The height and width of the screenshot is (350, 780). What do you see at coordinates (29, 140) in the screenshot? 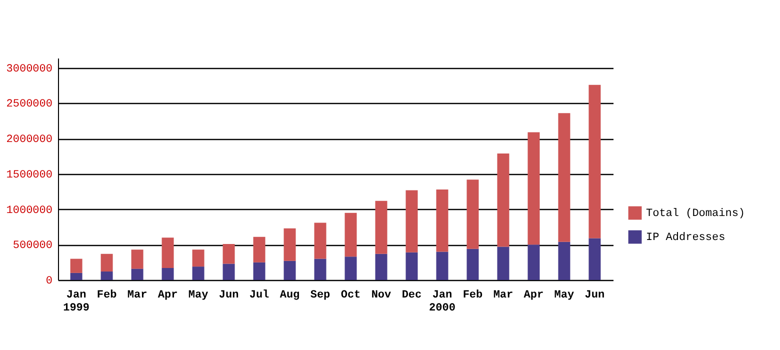
I see `y-tick-label: 2000000` at bounding box center [29, 140].